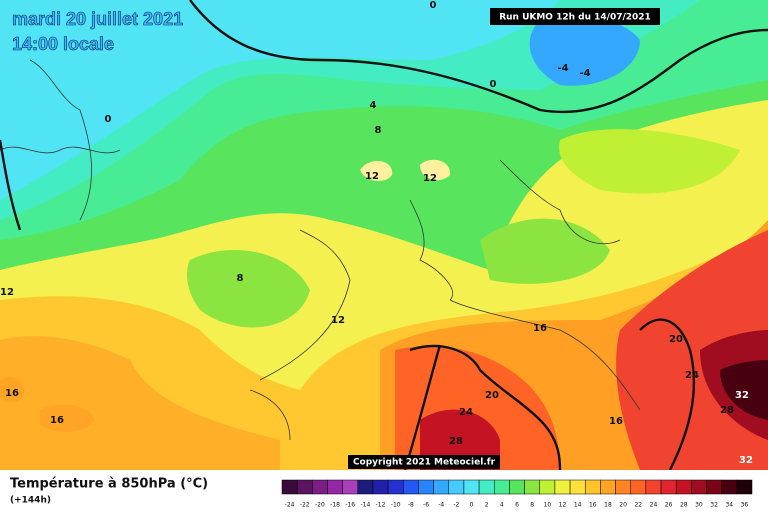 Image resolution: width=768 pixels, height=512 pixels. Describe the element at coordinates (502, 505) in the screenshot. I see `scale-label: 4` at that location.